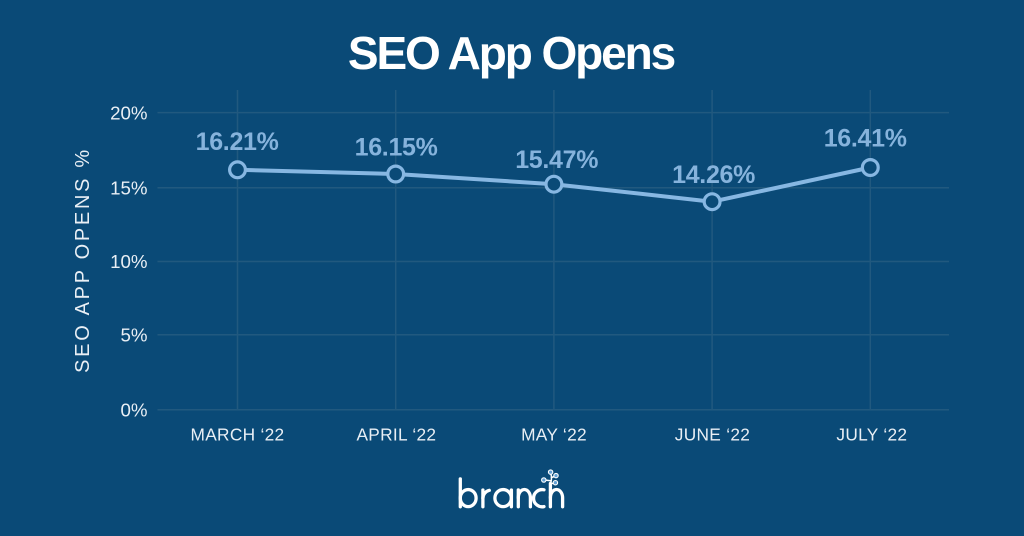 This screenshot has width=1024, height=536. Describe the element at coordinates (713, 175) in the screenshot. I see `svg-text: 14.26%` at that location.